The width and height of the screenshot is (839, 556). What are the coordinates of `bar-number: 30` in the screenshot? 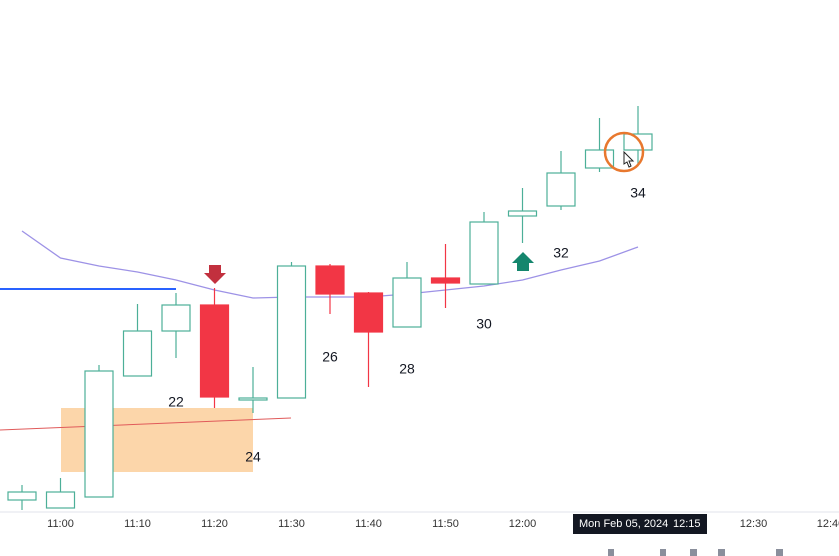 It's located at (484, 324).